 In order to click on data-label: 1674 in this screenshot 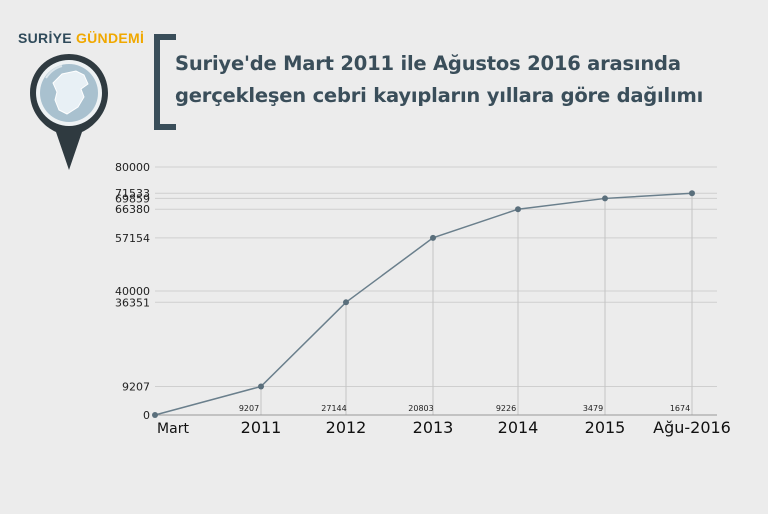, I will do `click(680, 408)`.